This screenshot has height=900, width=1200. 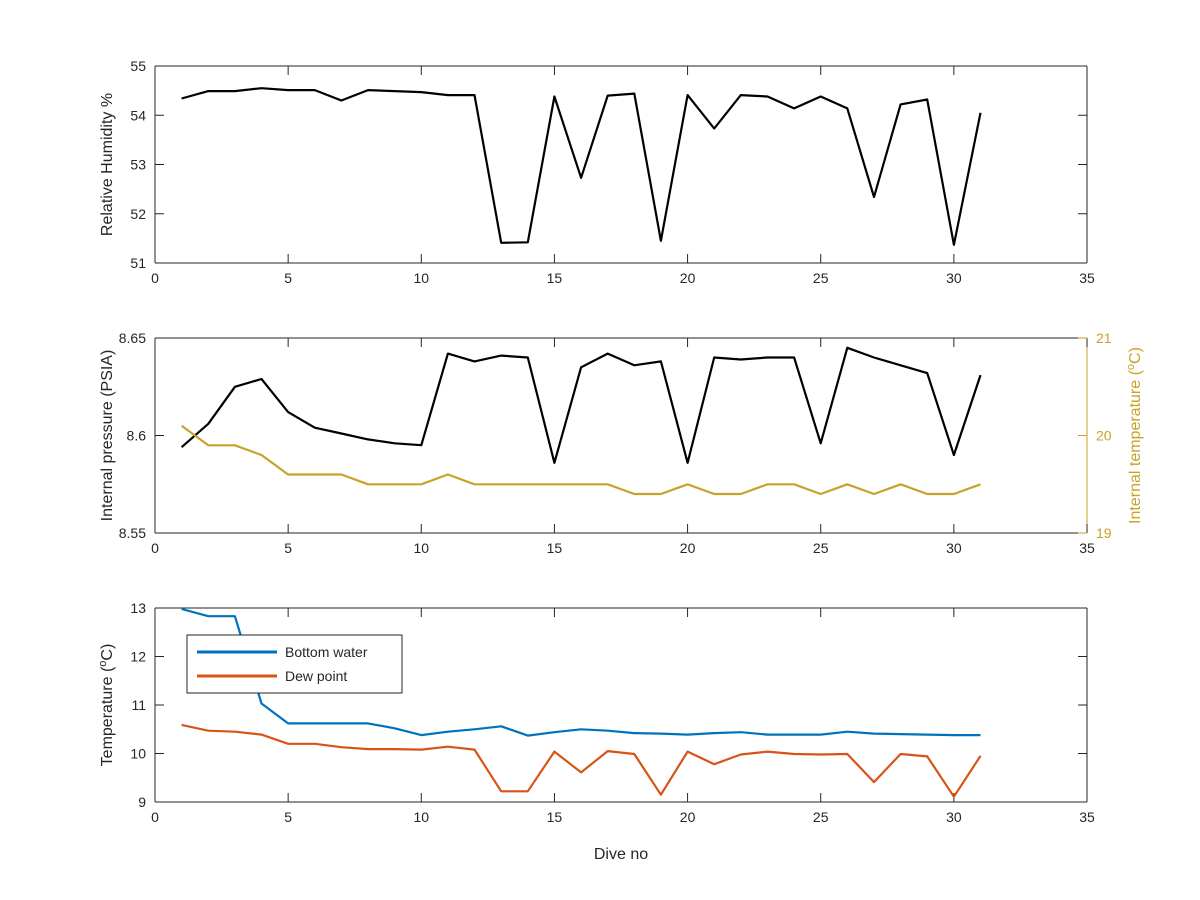 What do you see at coordinates (581, 672) in the screenshot?
I see `temperature-series-bottom-water-line` at bounding box center [581, 672].